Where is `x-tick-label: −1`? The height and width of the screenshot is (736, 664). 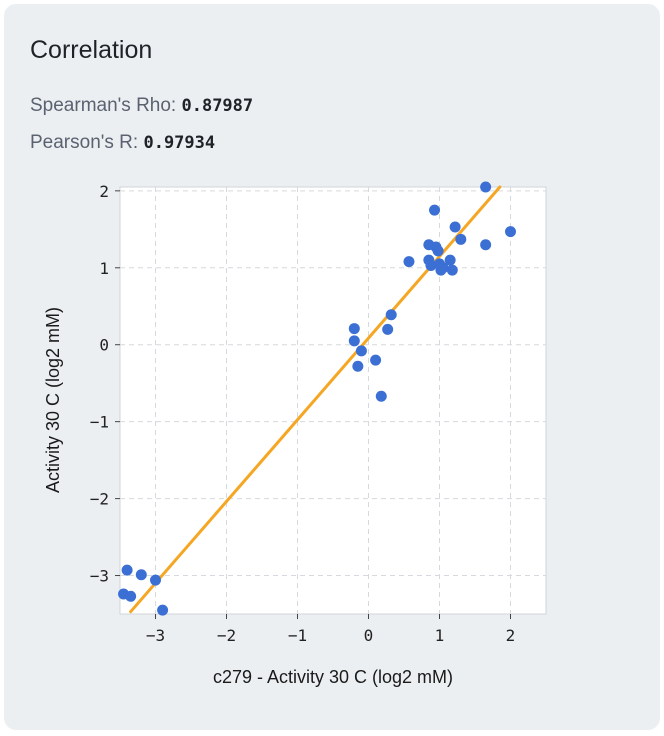
x-tick-label: −1 is located at coordinates (297, 635).